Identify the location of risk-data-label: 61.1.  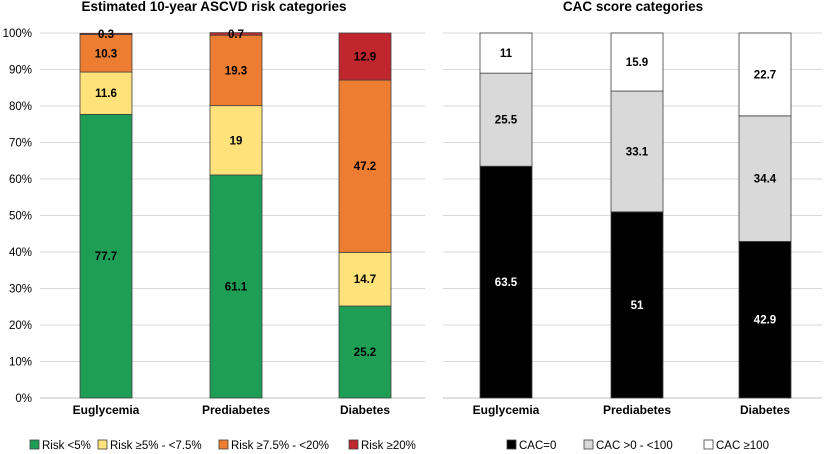
(236, 287).